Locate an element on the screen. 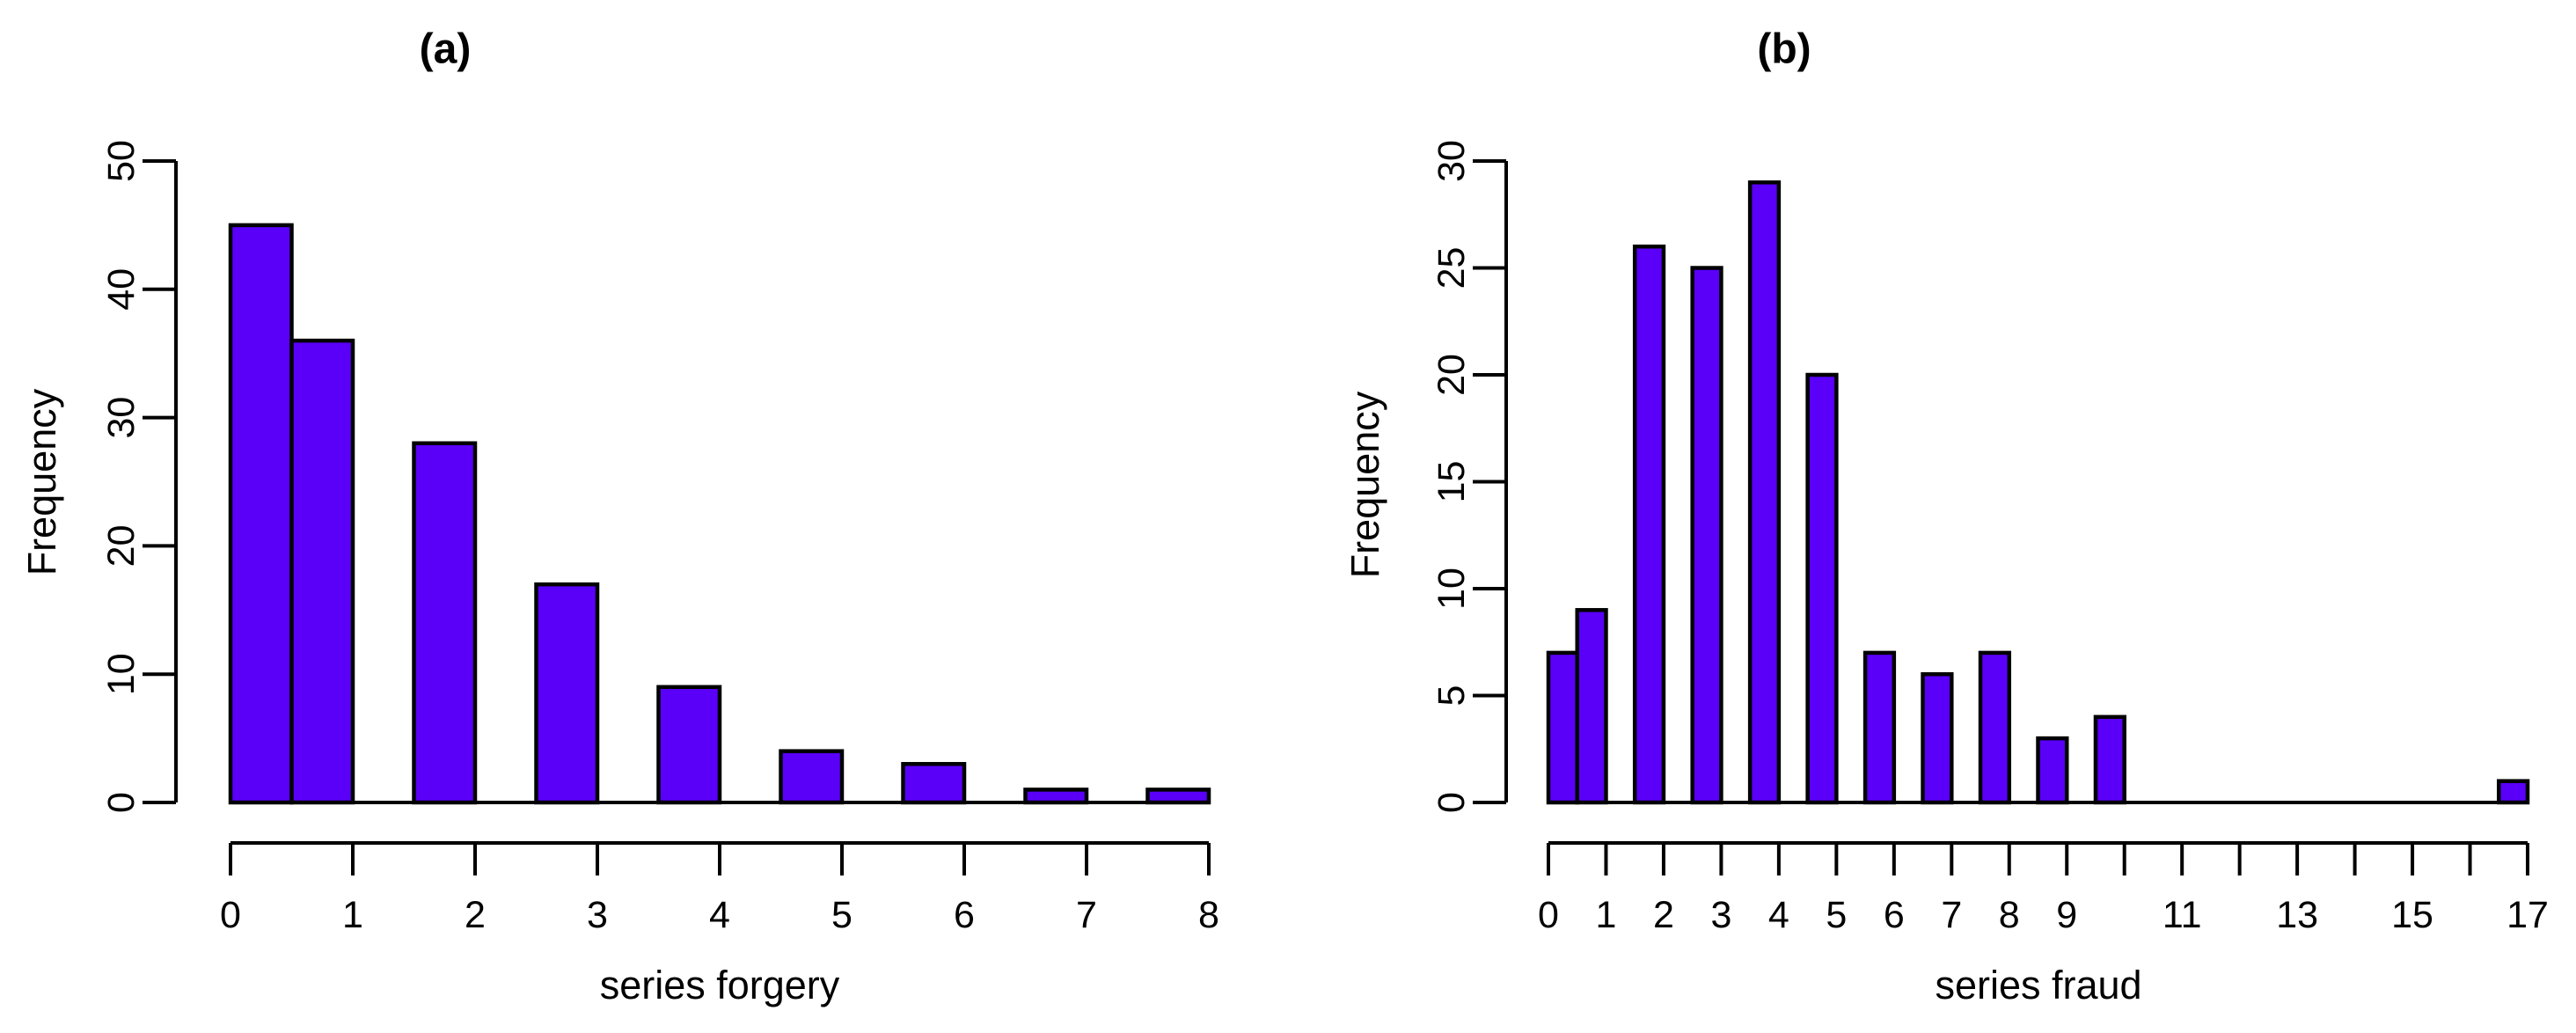 The image size is (2576, 1033). x-tick-label: 15 is located at coordinates (2412, 915).